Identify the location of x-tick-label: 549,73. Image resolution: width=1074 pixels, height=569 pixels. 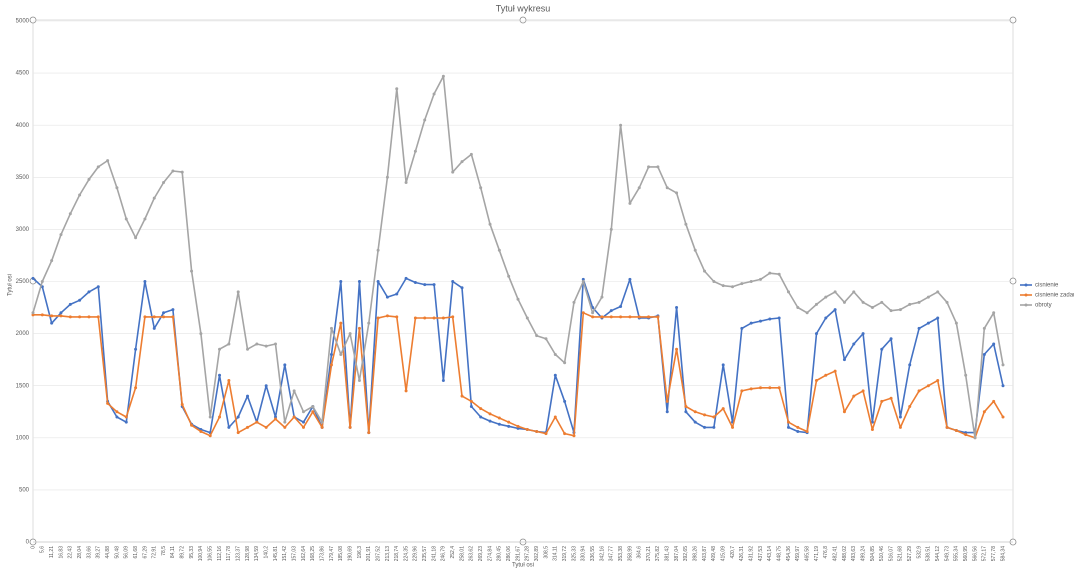
(947, 554).